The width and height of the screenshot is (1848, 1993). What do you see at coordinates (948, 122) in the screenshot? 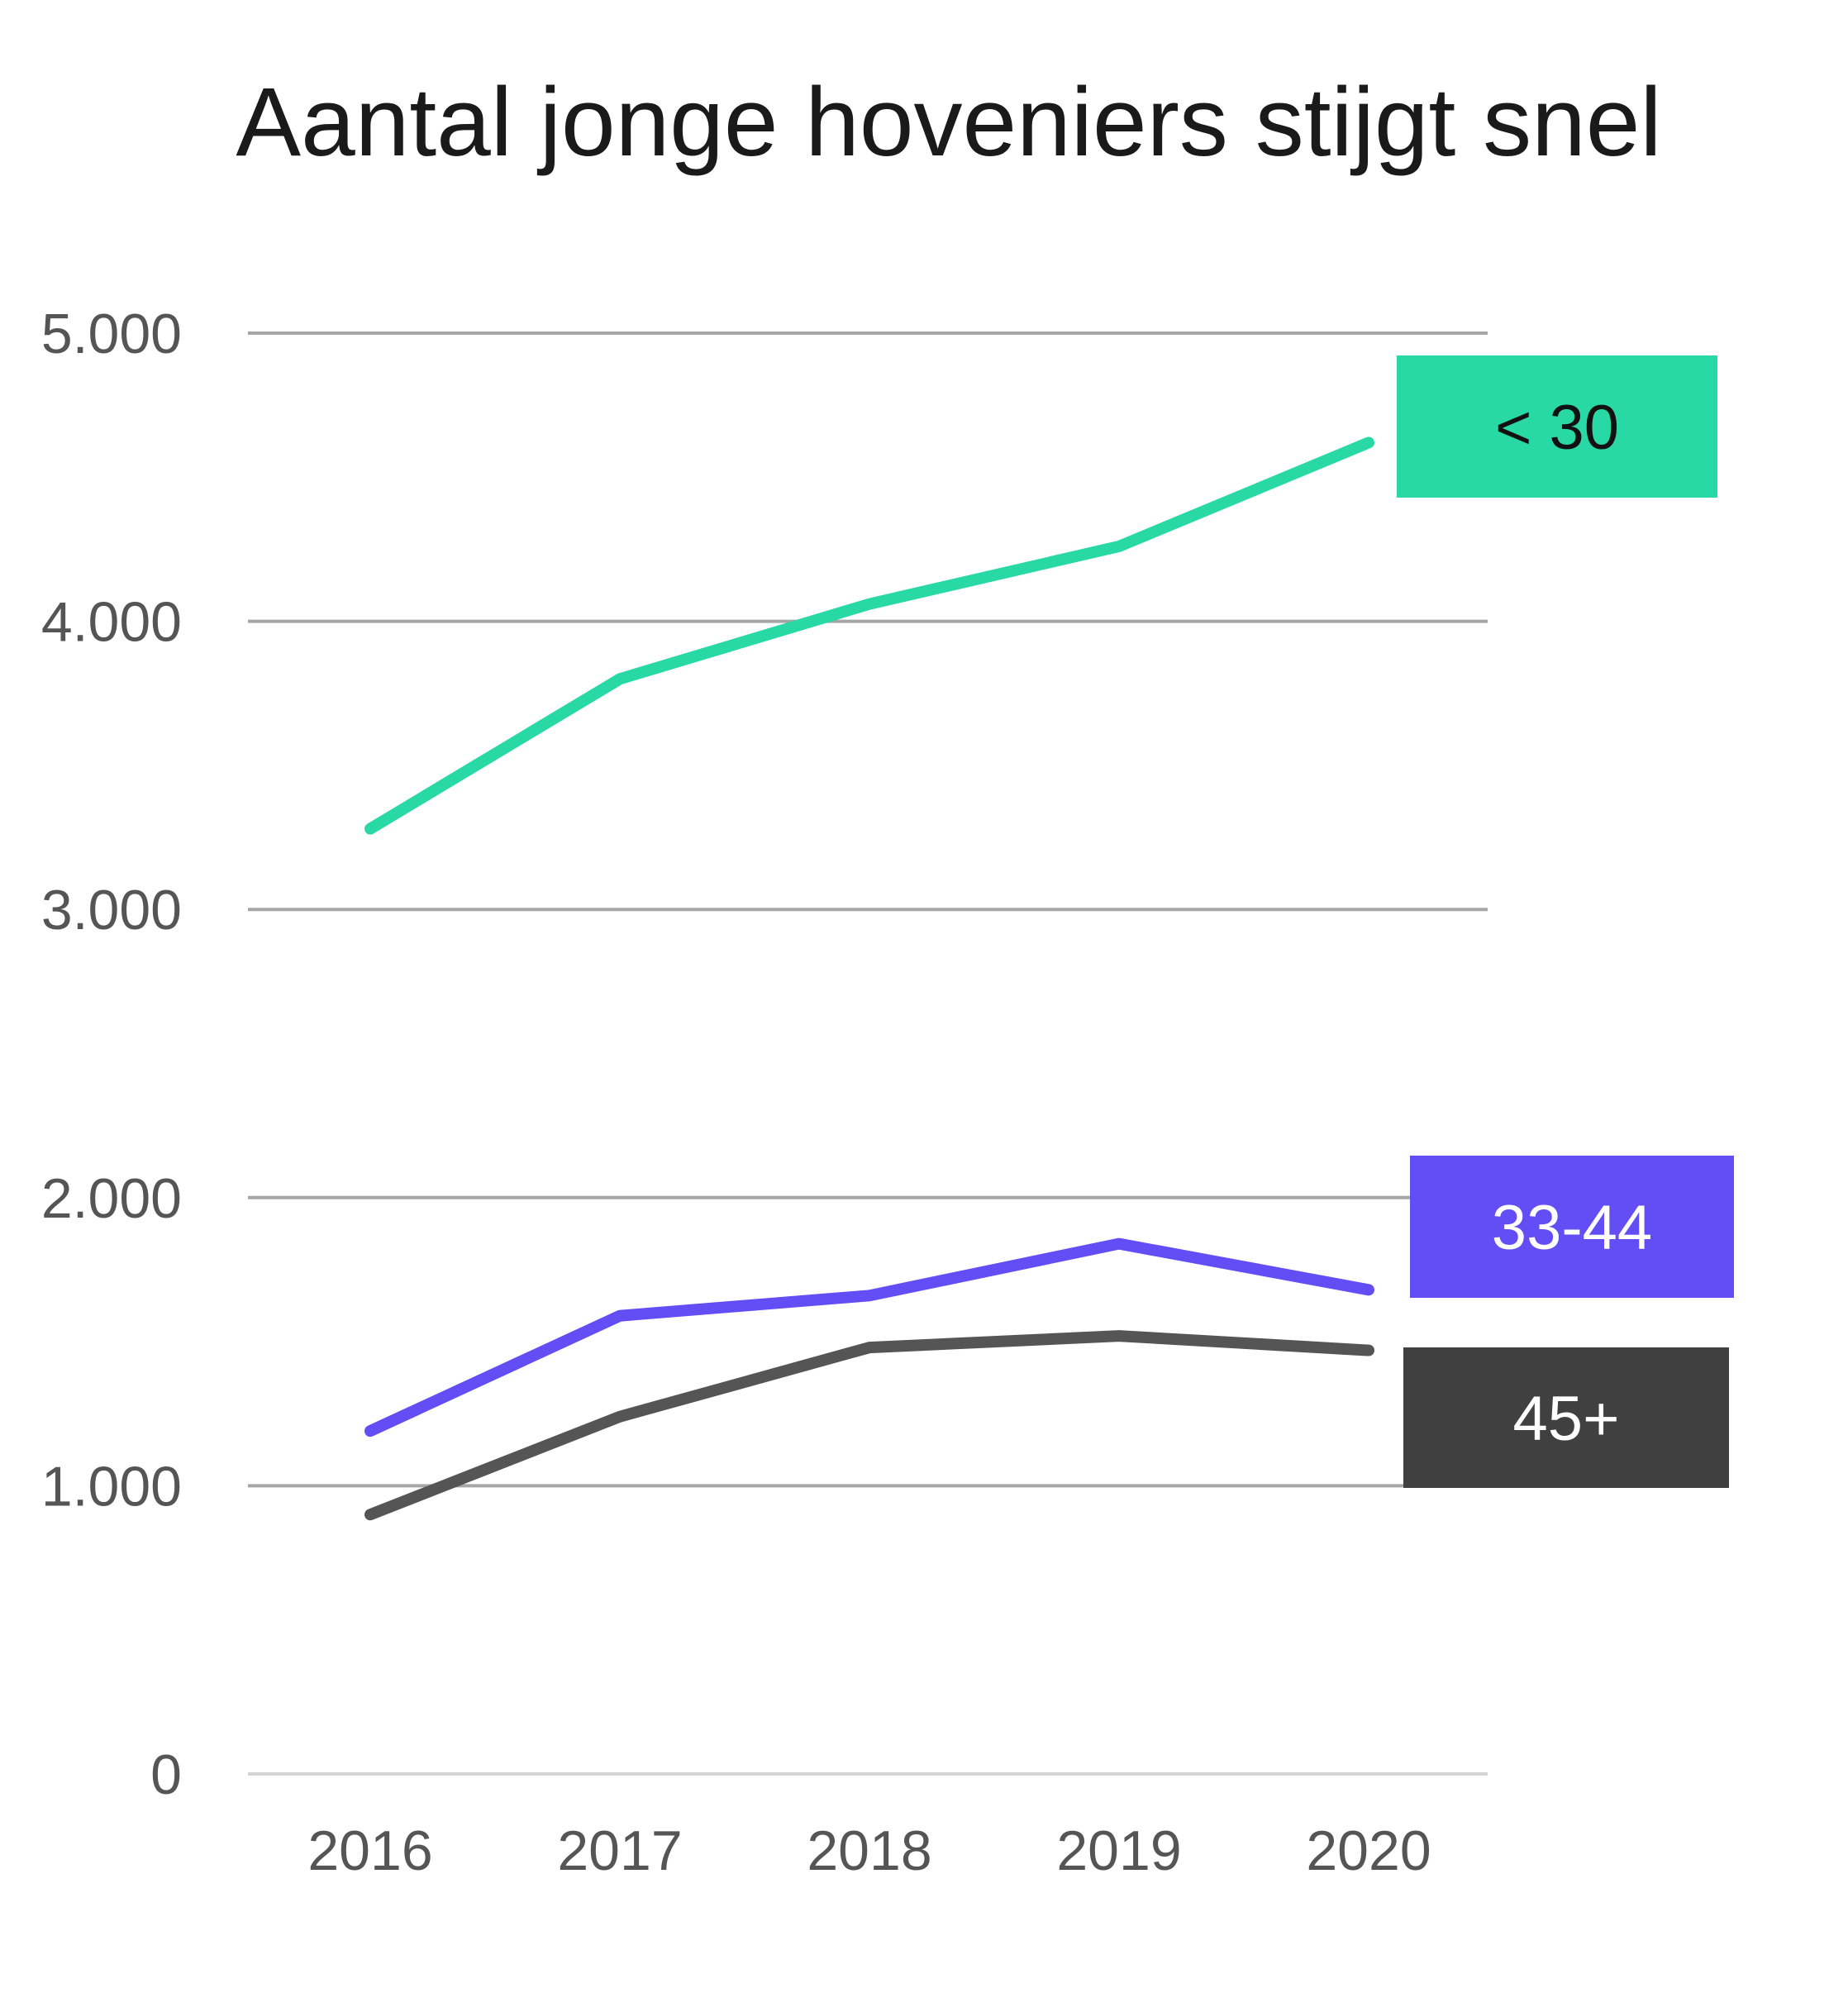
I see `chart-title: Aantal jonge hoveniers stijgt snel` at bounding box center [948, 122].